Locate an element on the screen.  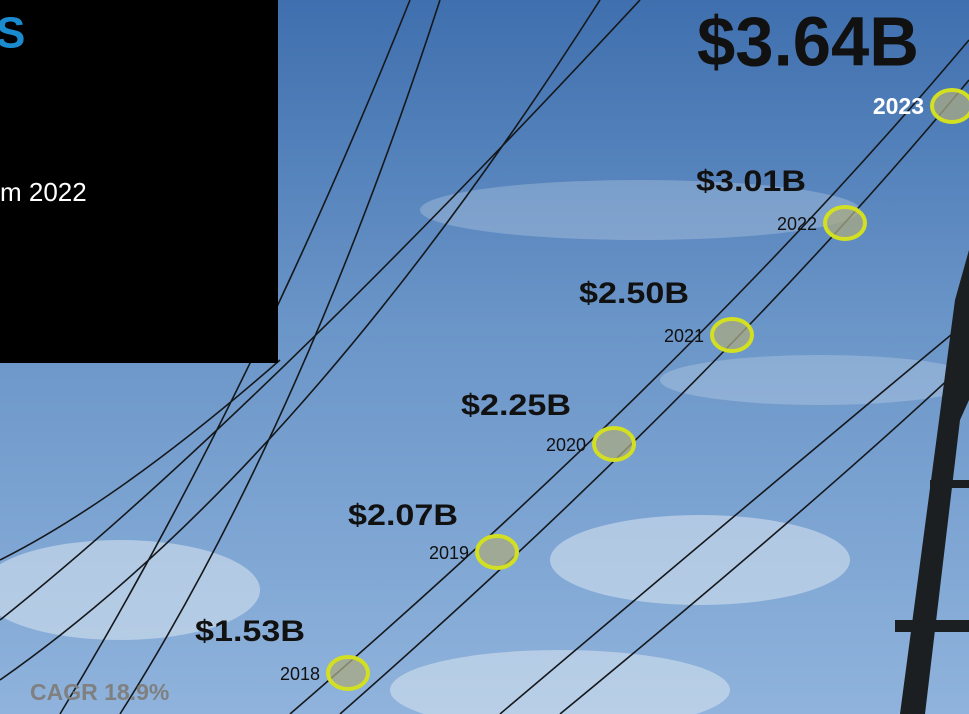
pylon is located at coordinates (932, 482).